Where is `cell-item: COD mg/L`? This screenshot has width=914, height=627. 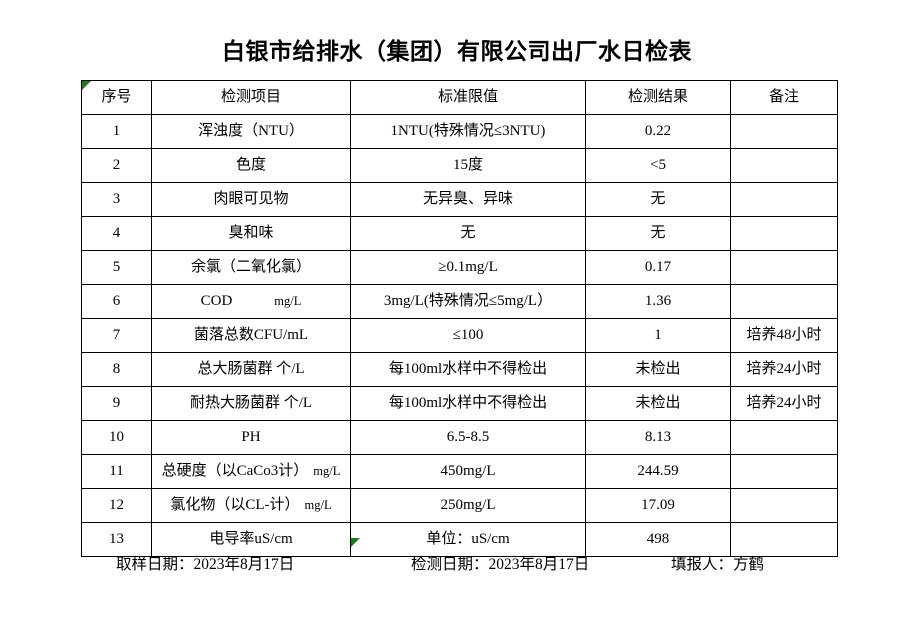
cell-item: COD mg/L is located at coordinates (251, 301).